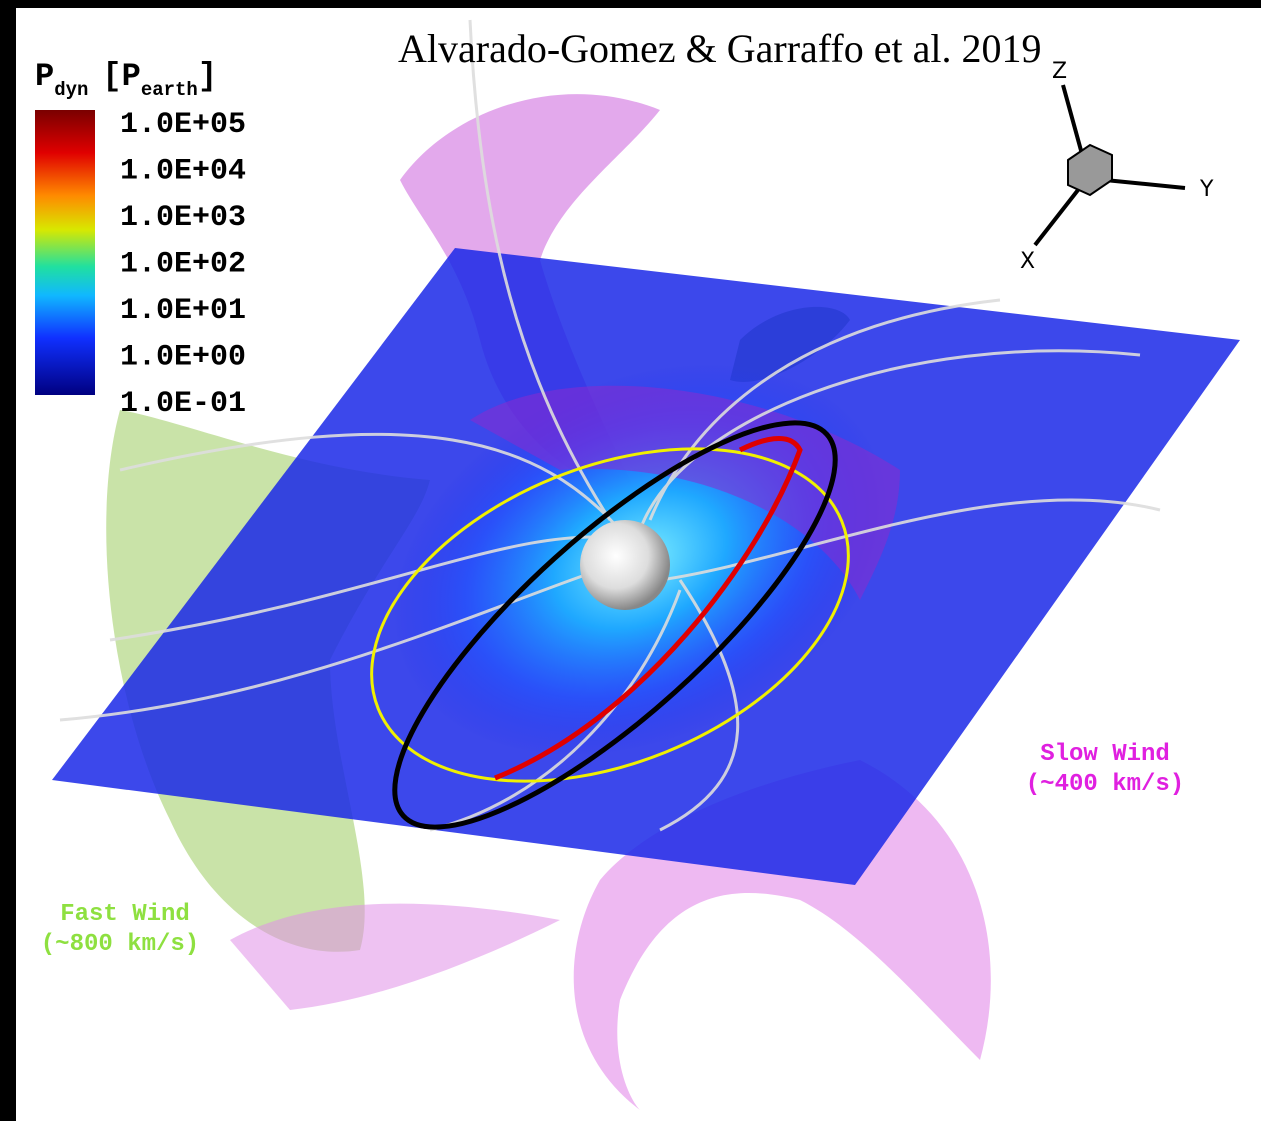  What do you see at coordinates (719, 48) in the screenshot?
I see `title: Alvarado-Gomez & Garraffo et al. 2019` at bounding box center [719, 48].